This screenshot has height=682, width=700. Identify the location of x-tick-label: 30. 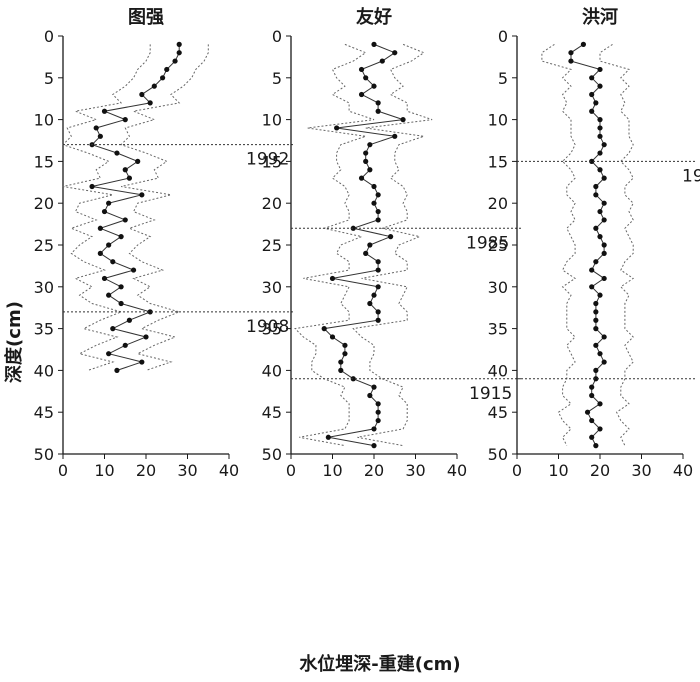
(415, 470).